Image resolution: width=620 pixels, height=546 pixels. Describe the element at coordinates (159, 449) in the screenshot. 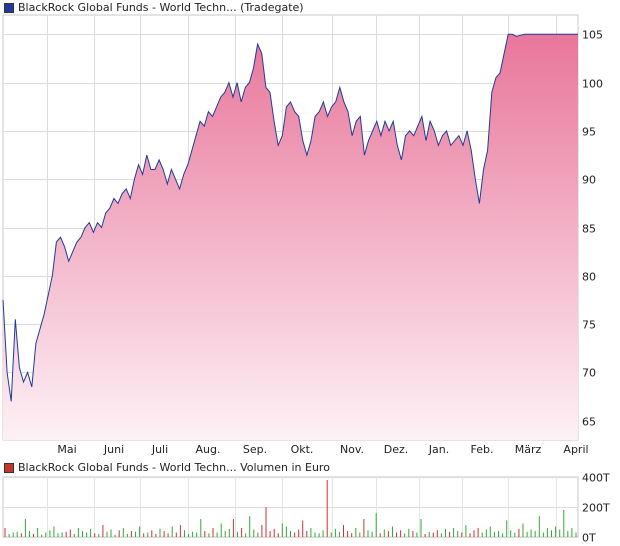

I see `x-tick-label: Juli` at that location.